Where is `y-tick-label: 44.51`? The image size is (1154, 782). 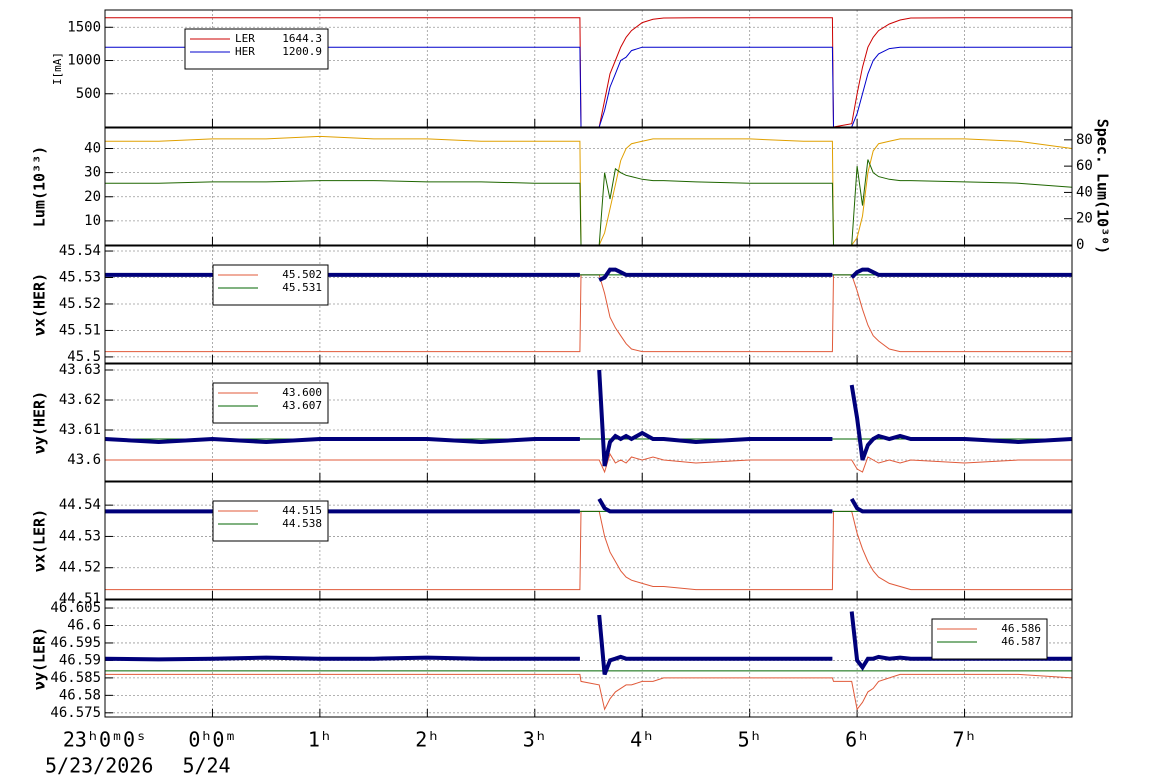
y-tick-label: 44.51 is located at coordinates (80, 599).